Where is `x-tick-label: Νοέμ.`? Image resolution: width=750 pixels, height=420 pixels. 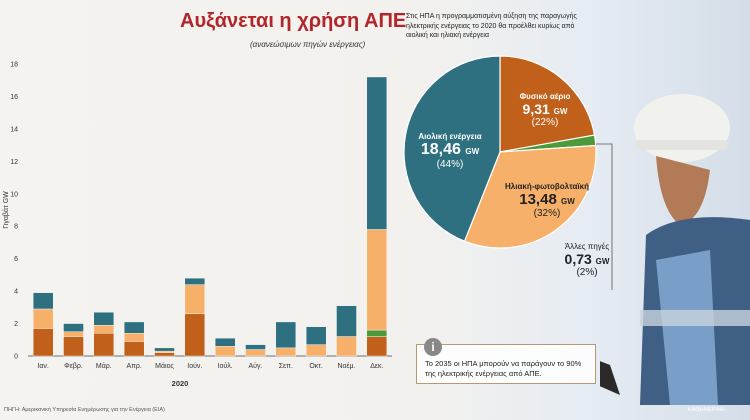
x-tick-label: Νοέμ. is located at coordinates (346, 366).